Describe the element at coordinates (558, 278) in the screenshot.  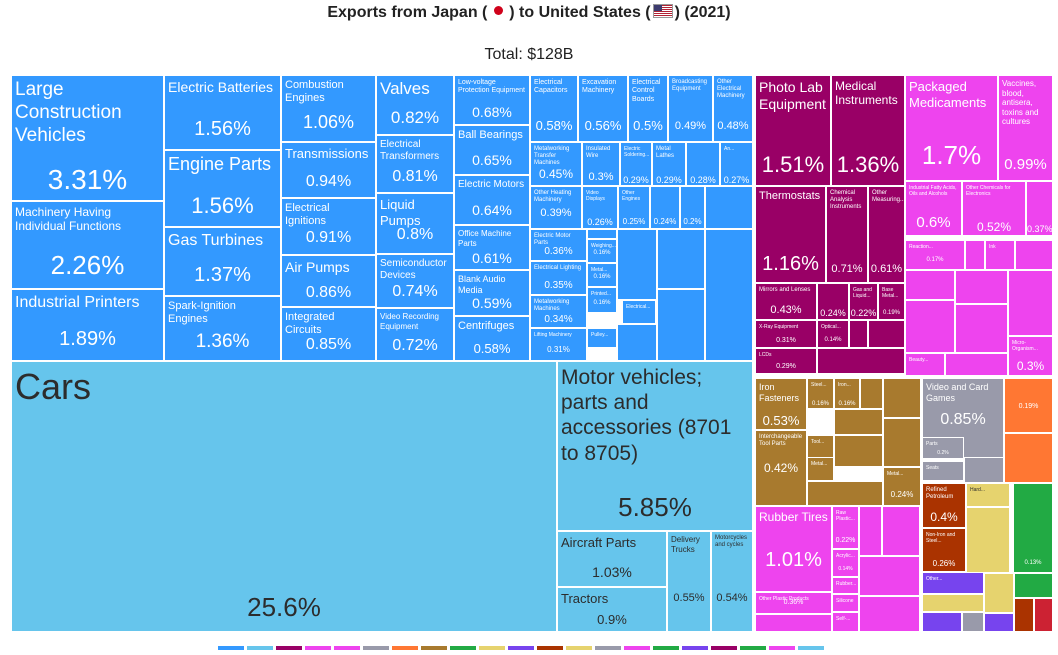
I see `treemap-tile: Electrical Lighting 0.35%` at that location.